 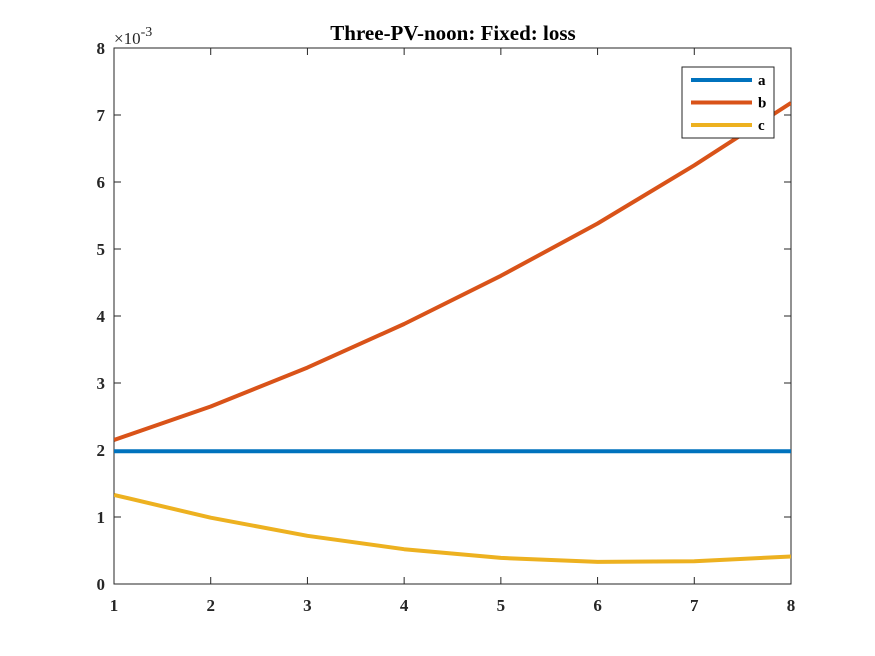 What do you see at coordinates (694, 605) in the screenshot?
I see `x-tick-label: 7` at bounding box center [694, 605].